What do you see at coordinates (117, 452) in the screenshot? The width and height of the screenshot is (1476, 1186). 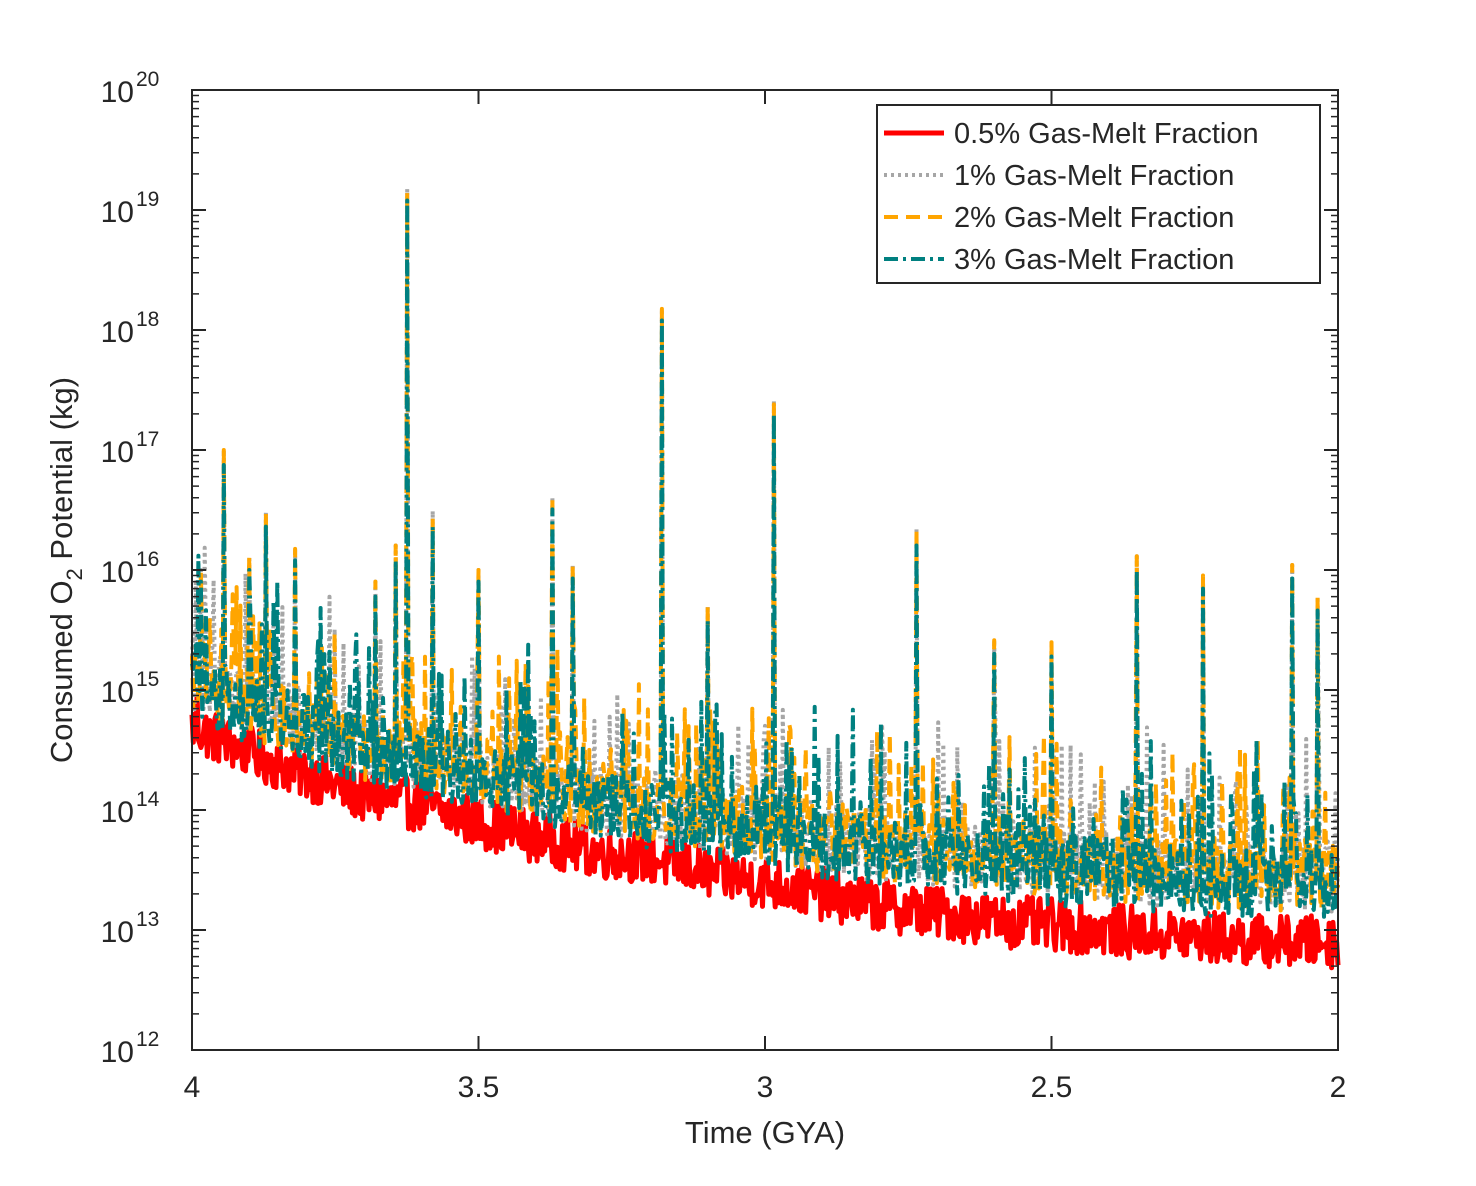 I see `y-tick-label-5: 10` at bounding box center [117, 452].